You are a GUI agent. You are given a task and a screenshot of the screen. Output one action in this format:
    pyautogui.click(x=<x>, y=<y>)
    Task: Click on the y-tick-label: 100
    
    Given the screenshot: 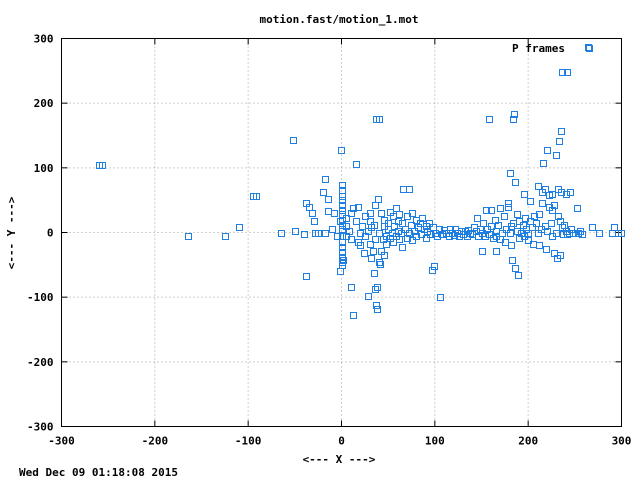 What is the action you would take?
    pyautogui.click(x=44, y=168)
    